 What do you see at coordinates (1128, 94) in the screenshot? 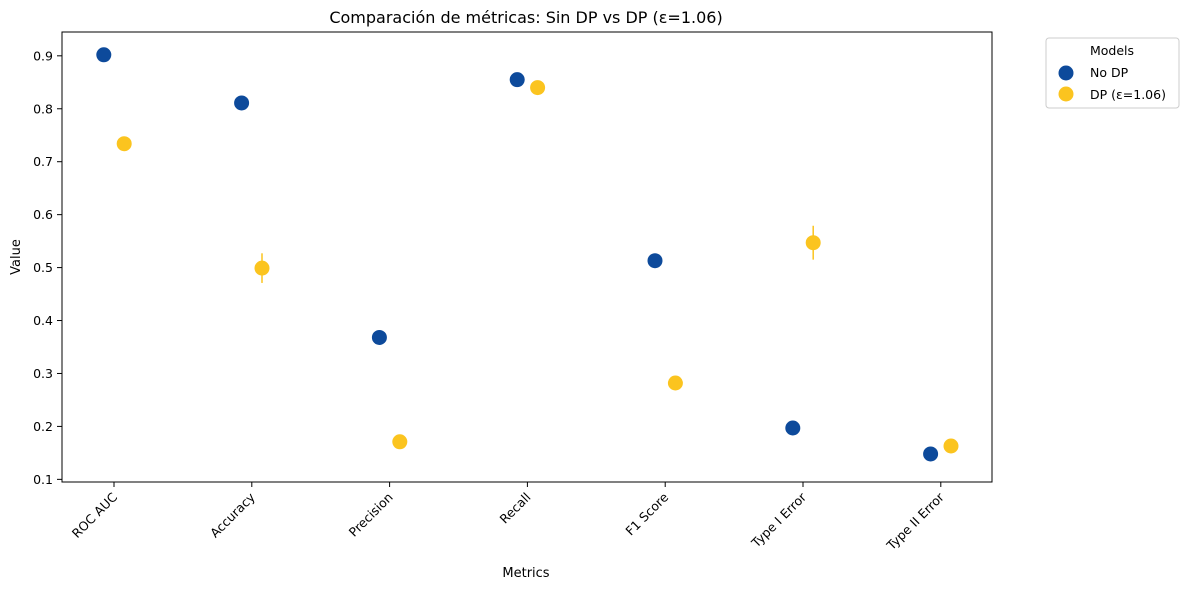
I see `legend-label-dp: DP (ε=1.06)` at bounding box center [1128, 94].